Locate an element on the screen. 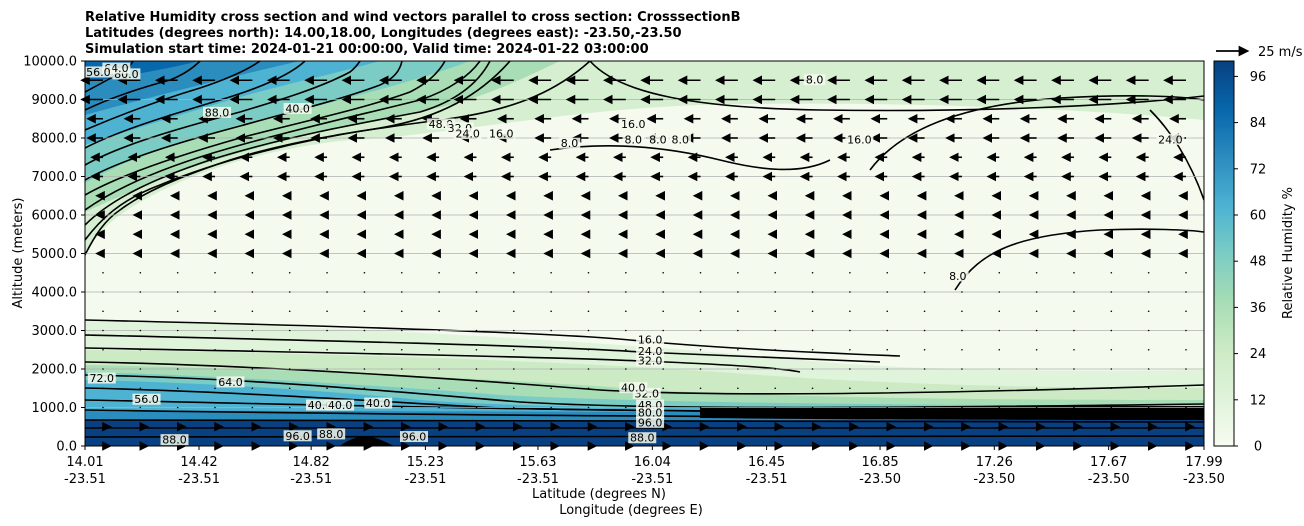 This screenshot has height=526, width=1304. contour-line-32-lower is located at coordinates (443, 360).